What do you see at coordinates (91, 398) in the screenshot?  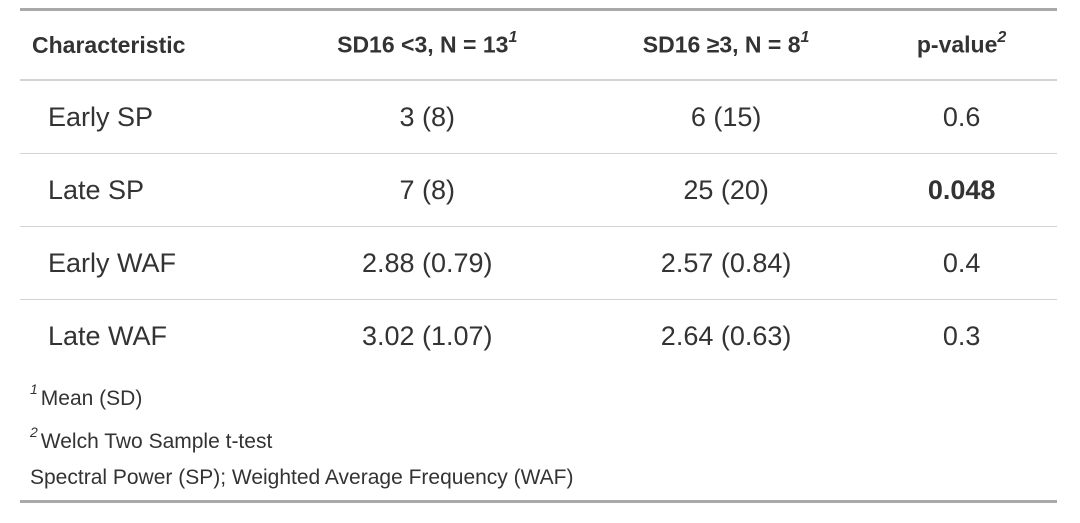 I see `footnote-text: Mean (SD)` at bounding box center [91, 398].